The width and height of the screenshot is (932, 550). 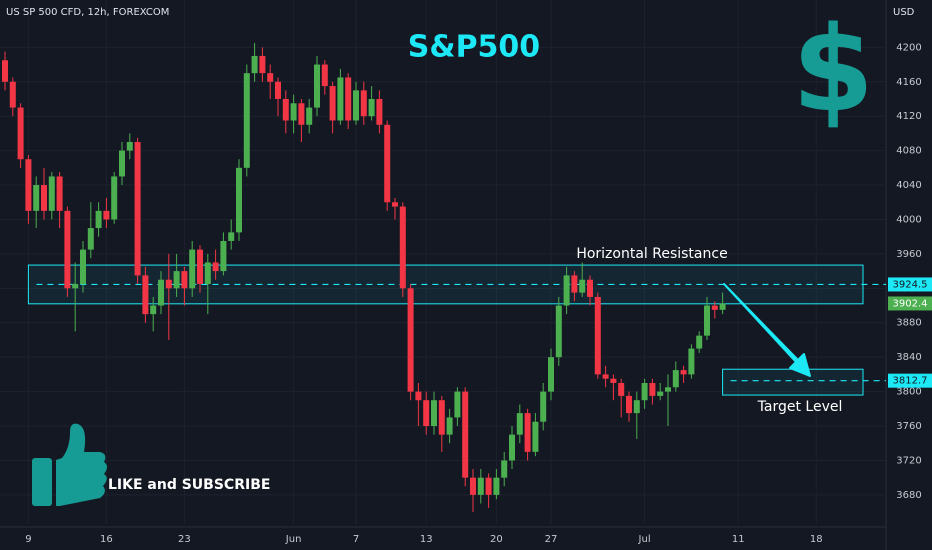 I want to click on zone, so click(x=793, y=382).